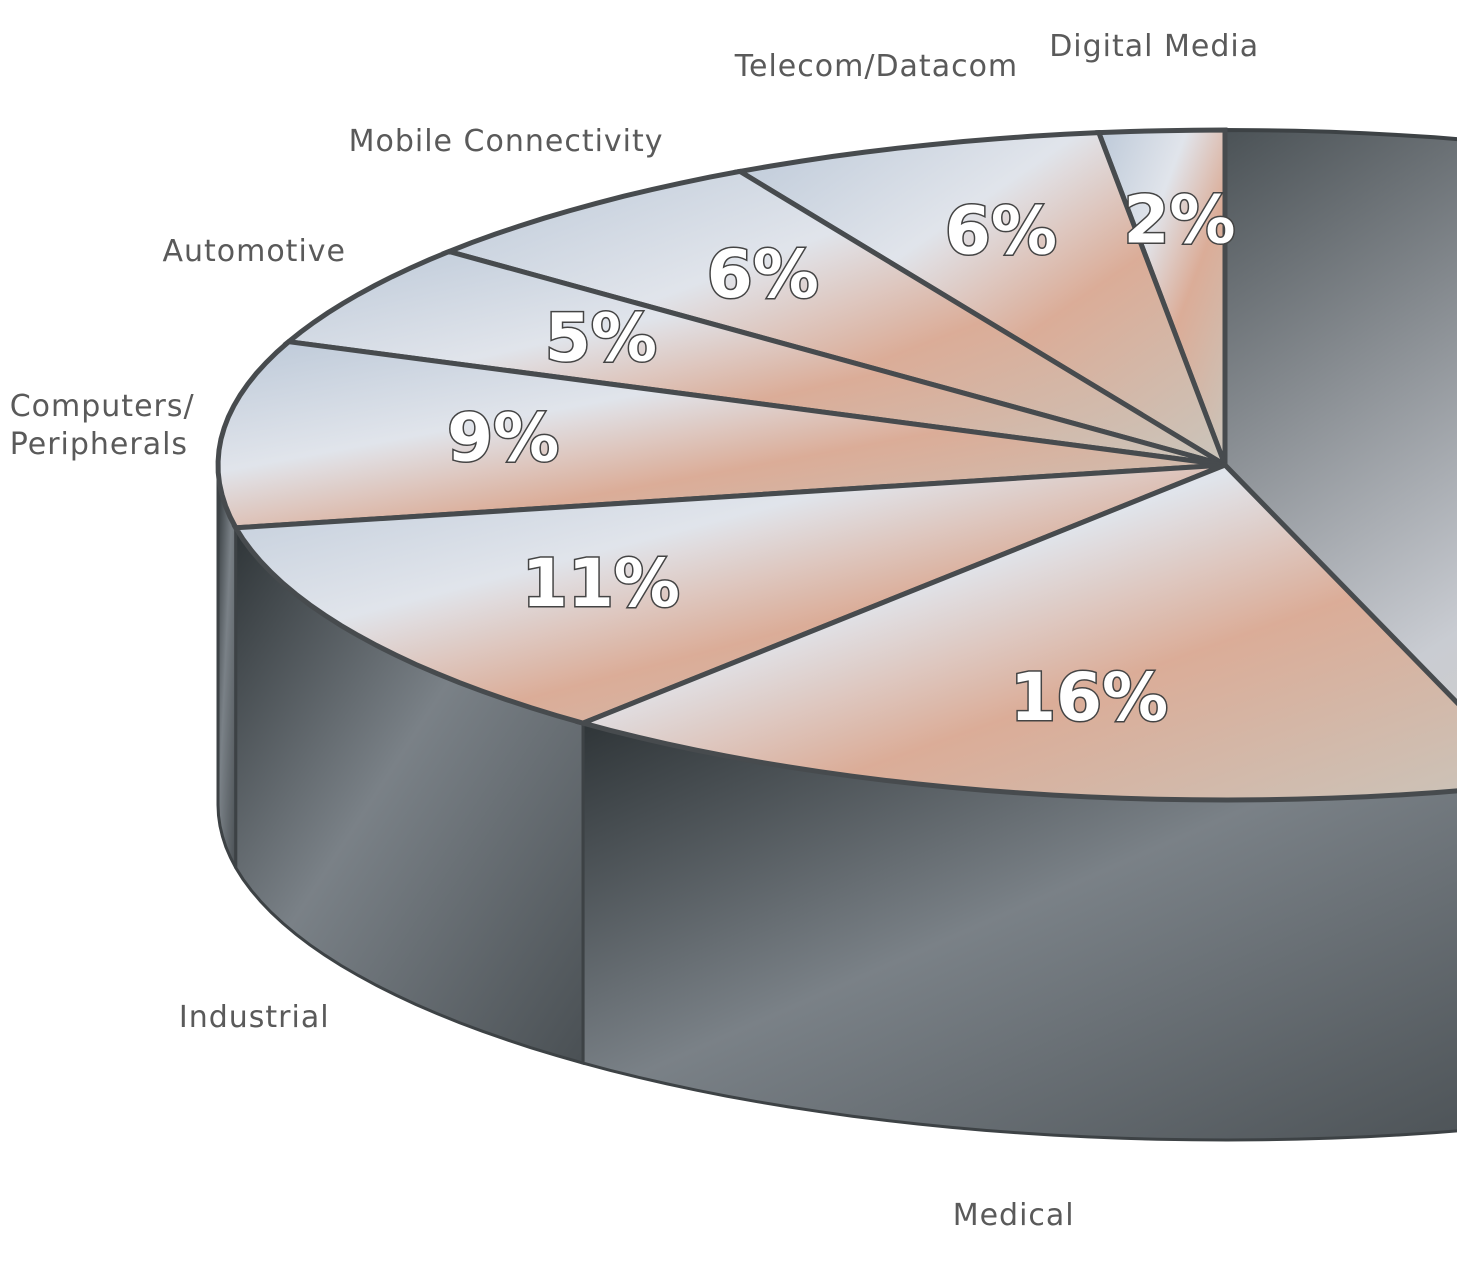 This screenshot has height=1272, width=1457. I want to click on value-label: 5%, so click(601, 337).